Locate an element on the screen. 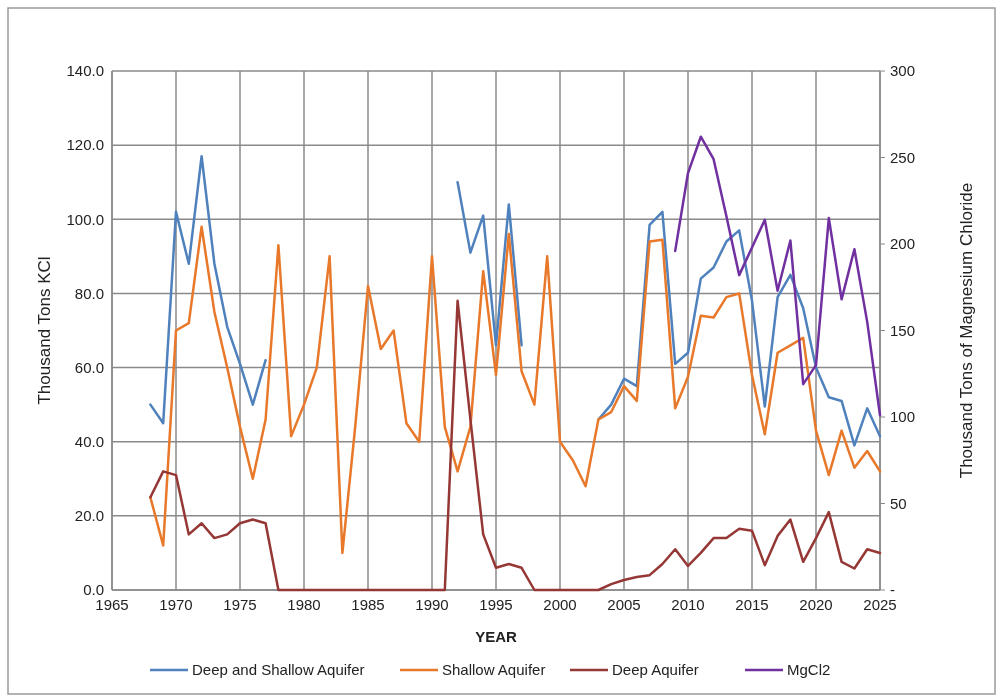 The height and width of the screenshot is (696, 1003). x-tick-label: 1970 is located at coordinates (176, 604).